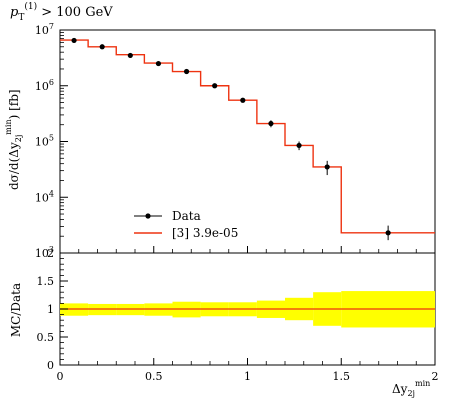 This screenshot has width=450, height=404. I want to click on main-y-tick-label: 10⁷, so click(44, 29).